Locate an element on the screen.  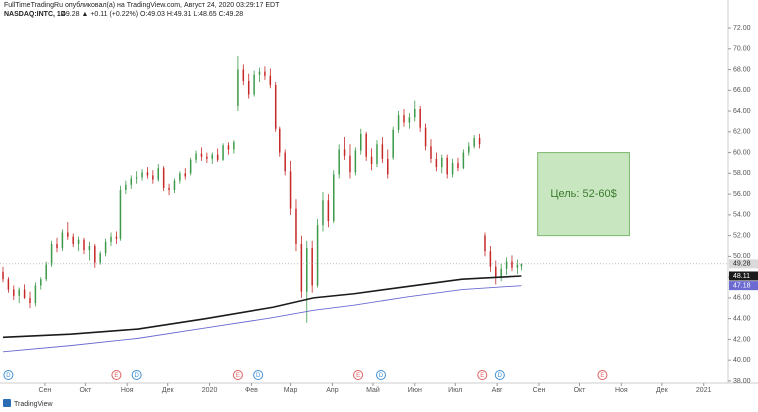
price-tag is located at coordinates (743, 286).